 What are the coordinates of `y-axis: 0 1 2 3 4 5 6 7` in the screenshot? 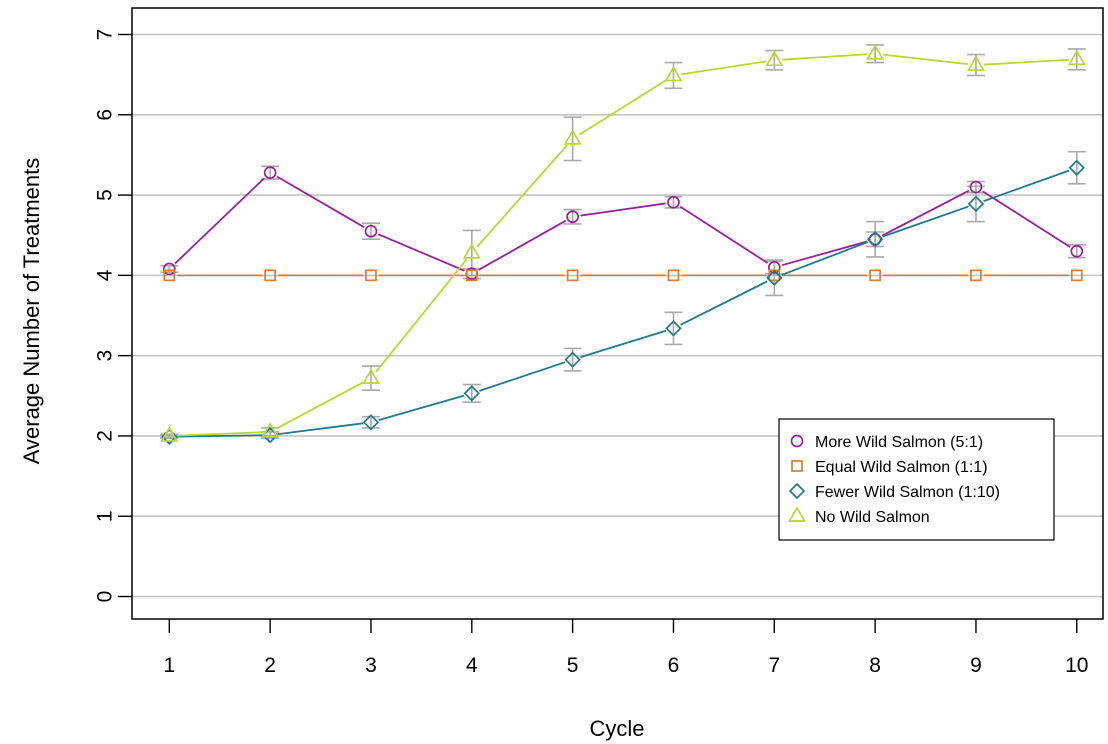 It's located at (113, 316).